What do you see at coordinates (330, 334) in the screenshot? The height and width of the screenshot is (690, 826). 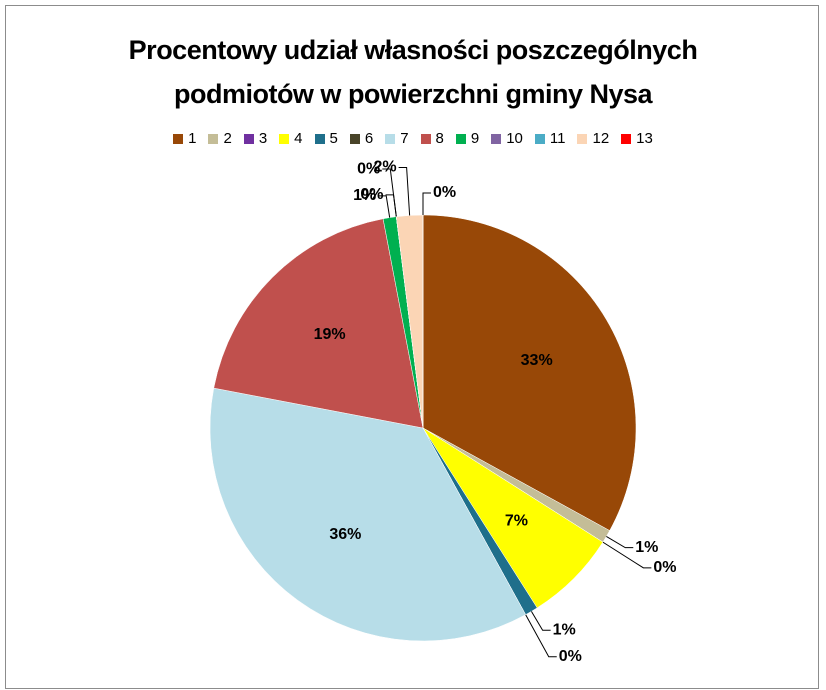 I see `data-label: 19%` at bounding box center [330, 334].